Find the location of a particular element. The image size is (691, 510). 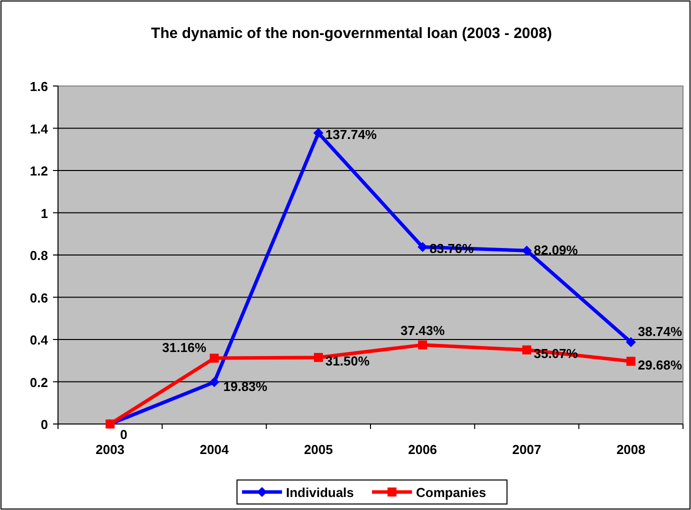

x-tick-label: 2006 is located at coordinates (423, 449).